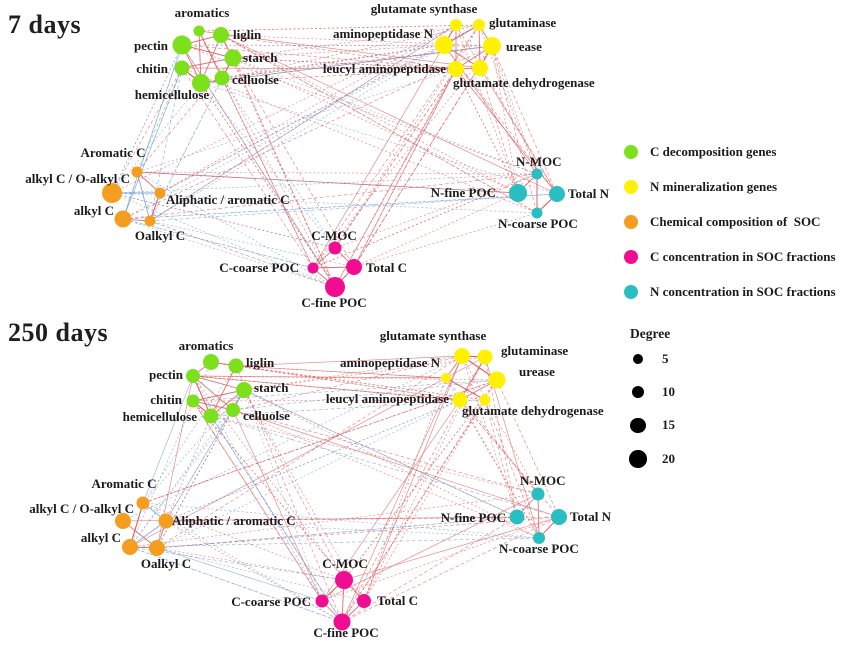  Describe the element at coordinates (150, 221) in the screenshot. I see `node-oalkyl-c-7days` at that location.